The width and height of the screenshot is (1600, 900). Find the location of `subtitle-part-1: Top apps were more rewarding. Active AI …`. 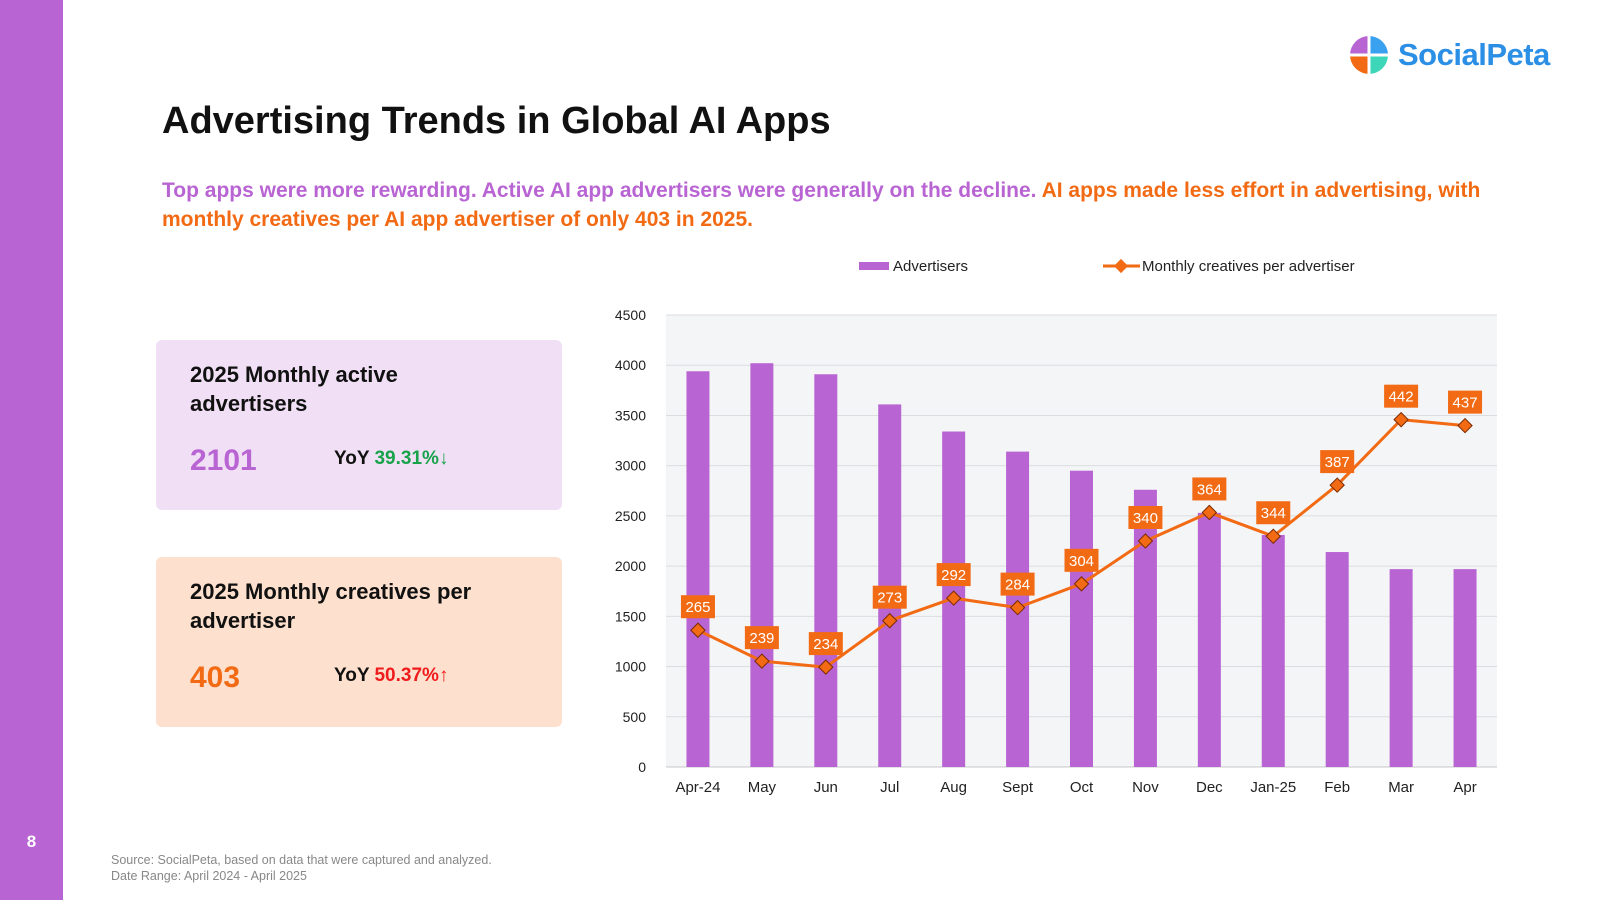

subtitle-part-1: Top apps were more rewarding. Active AI … is located at coordinates (599, 190).